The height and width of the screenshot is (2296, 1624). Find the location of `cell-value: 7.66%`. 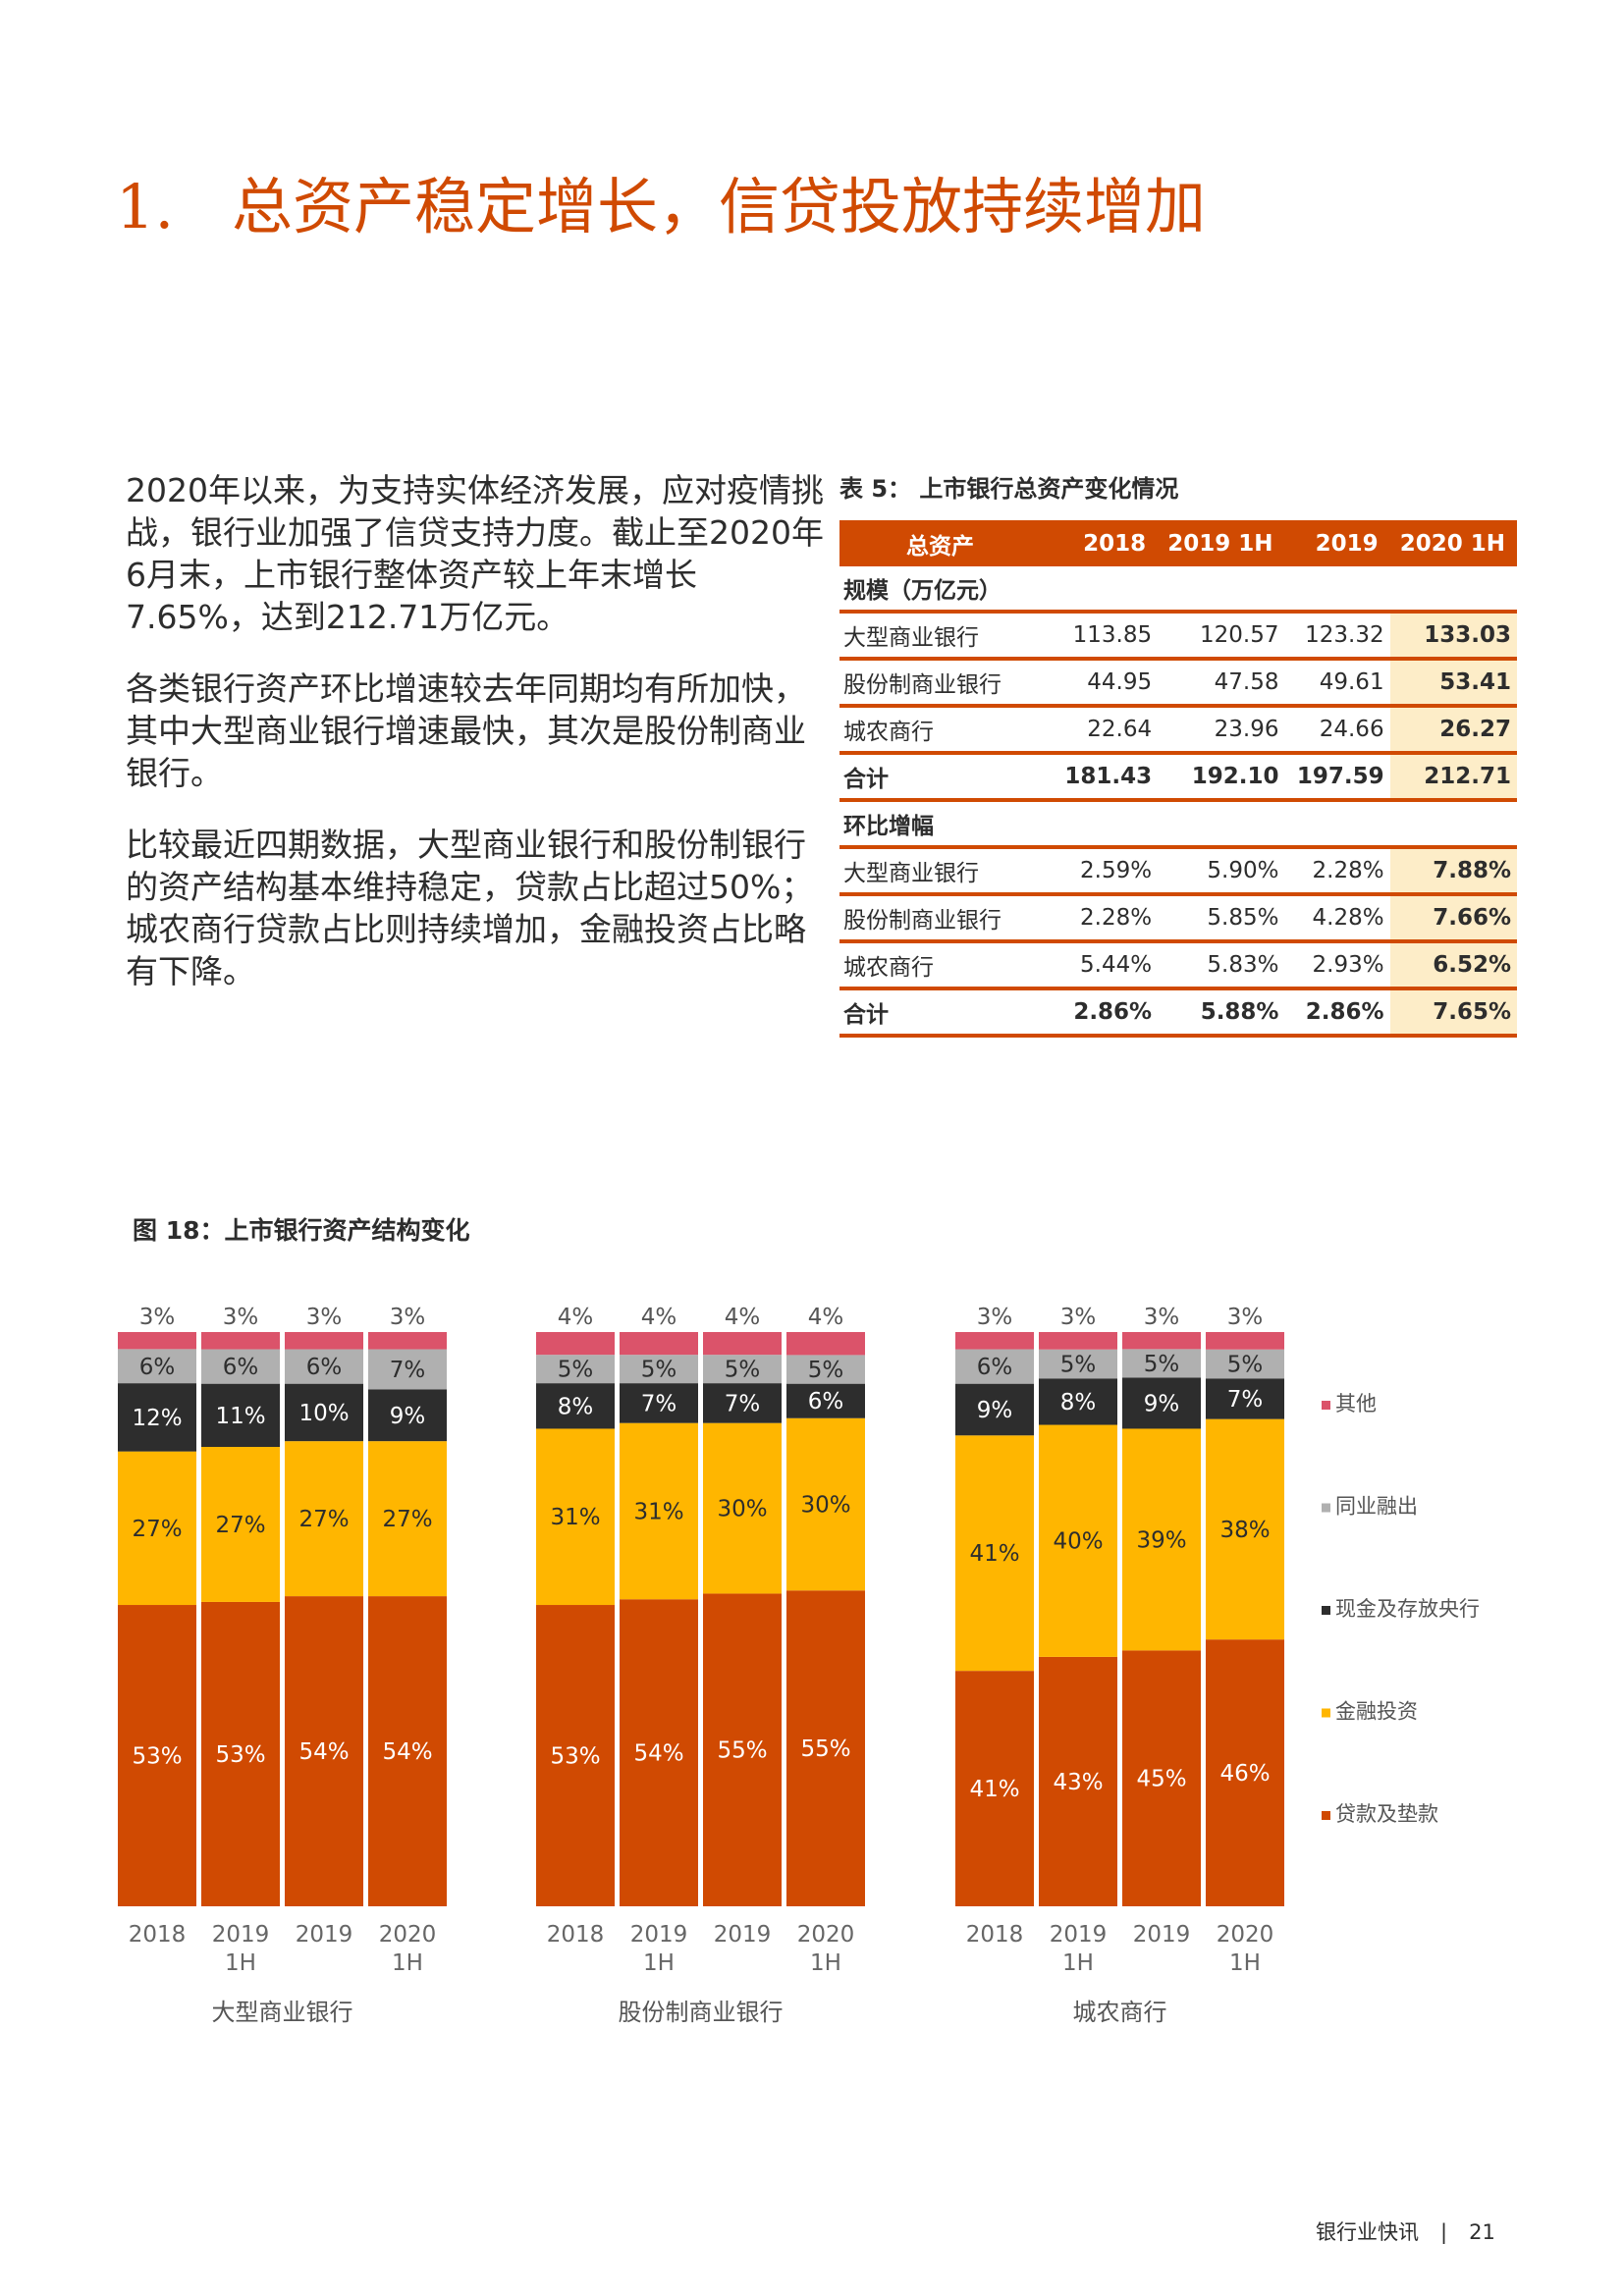

cell-value: 7.66% is located at coordinates (1453, 918).